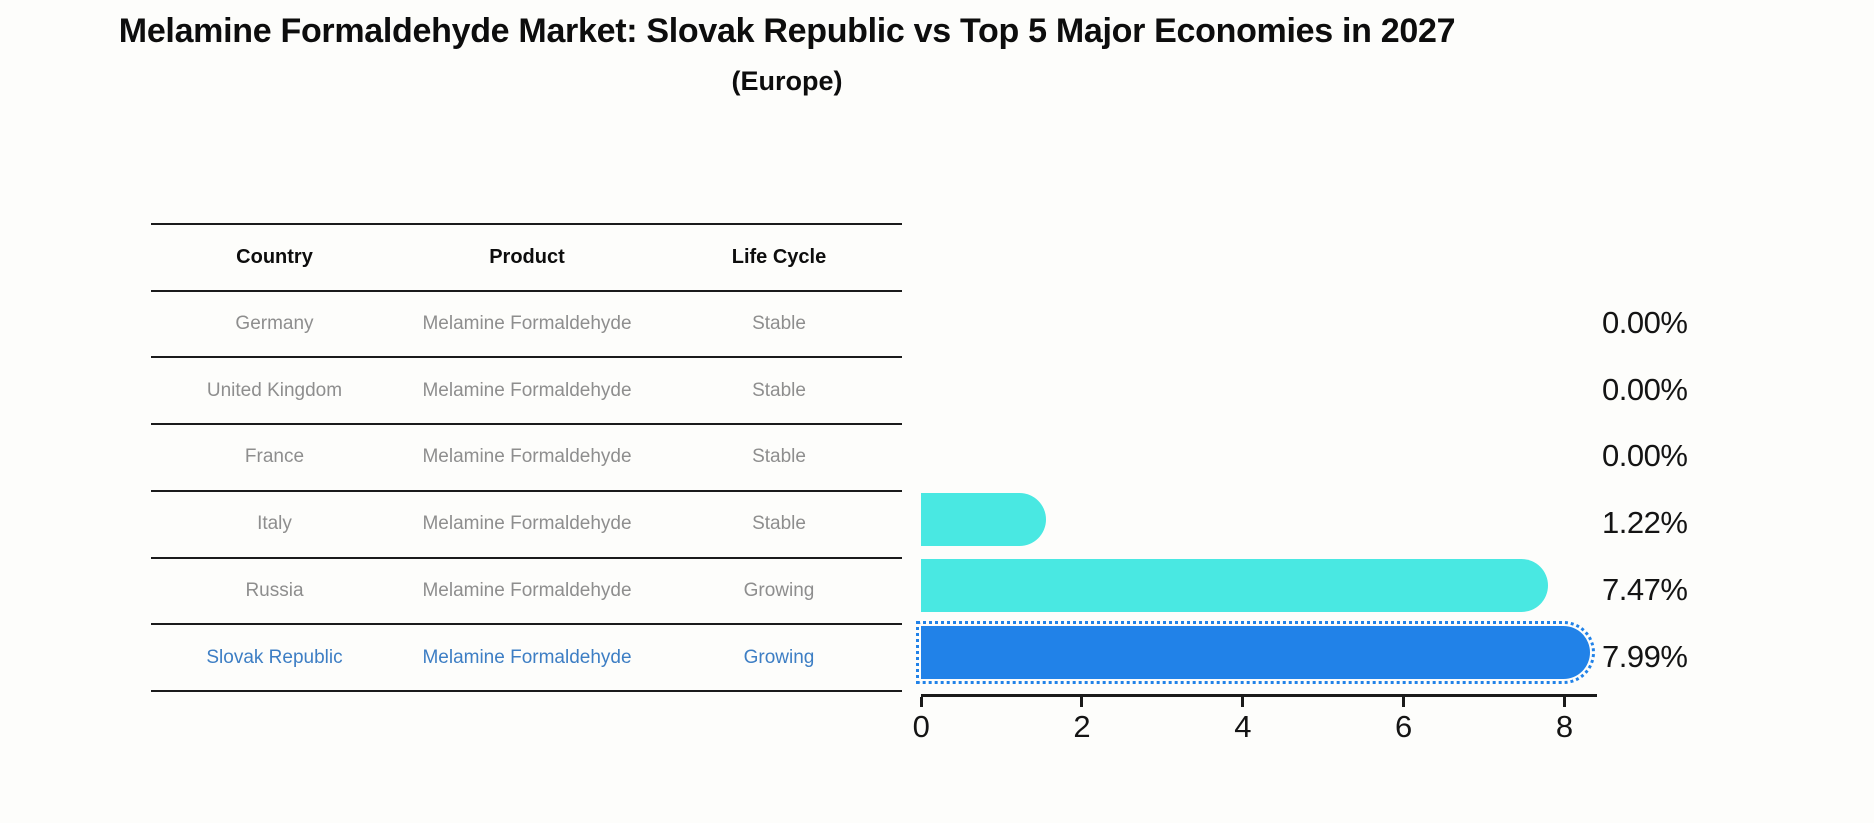 Image resolution: width=1874 pixels, height=823 pixels. What do you see at coordinates (274, 657) in the screenshot?
I see `table-cell-country: Slovak Republic` at bounding box center [274, 657].